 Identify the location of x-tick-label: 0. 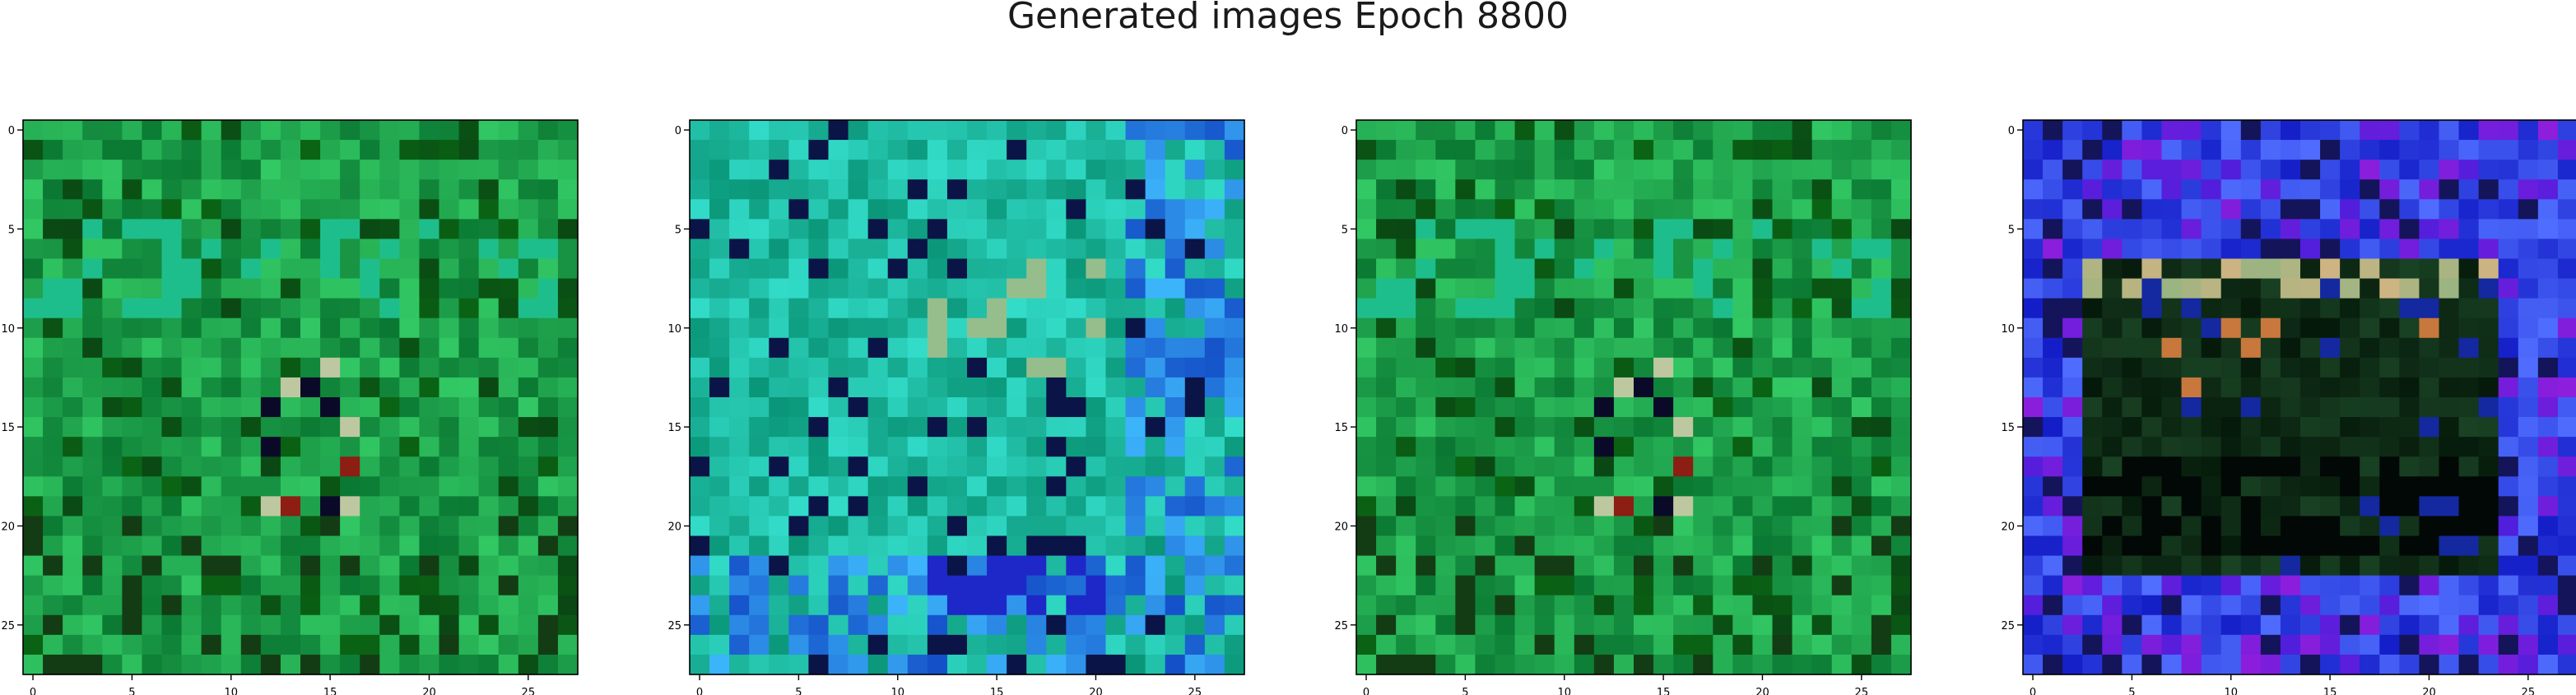
(699, 691).